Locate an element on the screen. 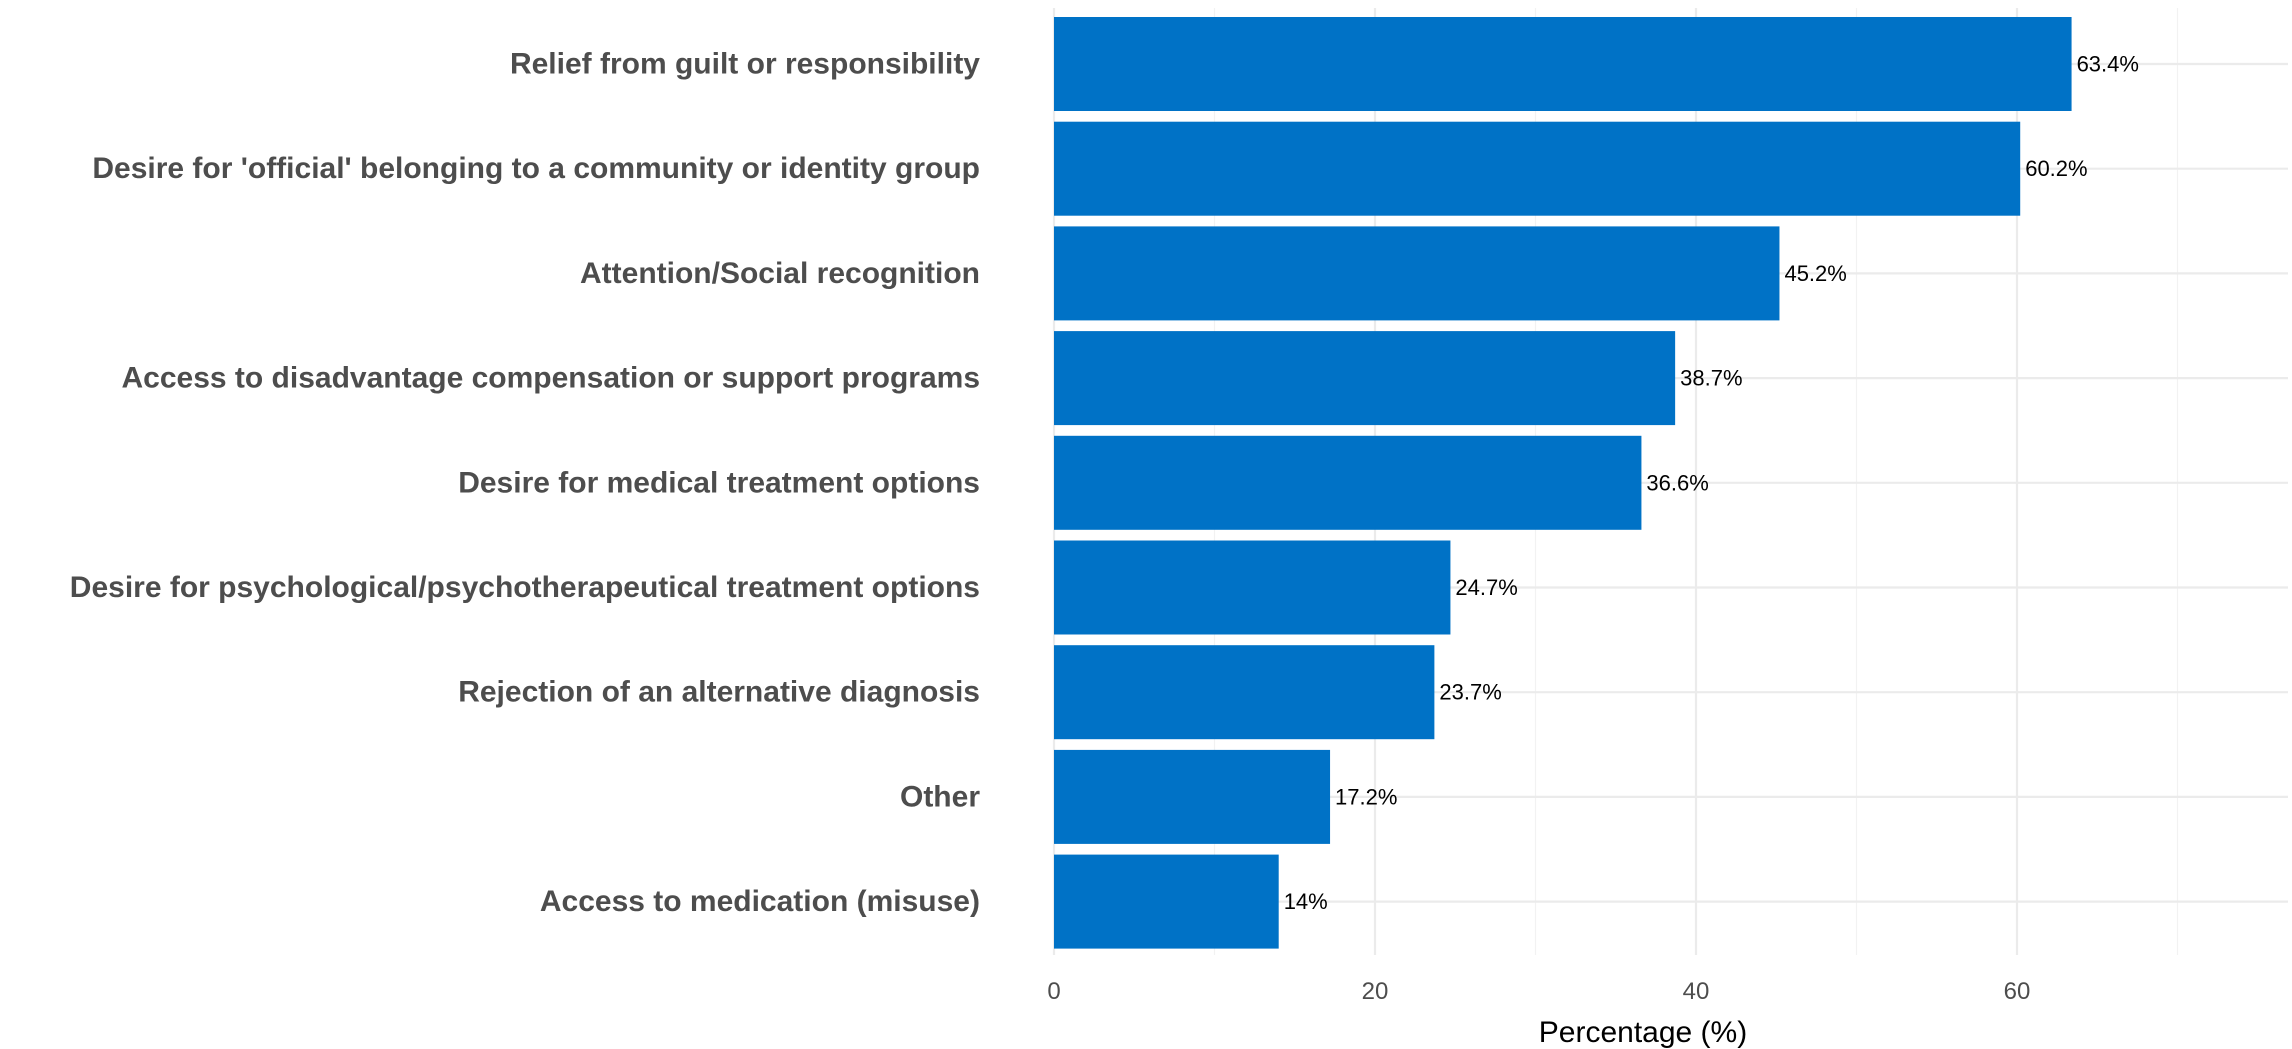 The width and height of the screenshot is (2292, 1049). x-tick-label: 20 is located at coordinates (1375, 991).